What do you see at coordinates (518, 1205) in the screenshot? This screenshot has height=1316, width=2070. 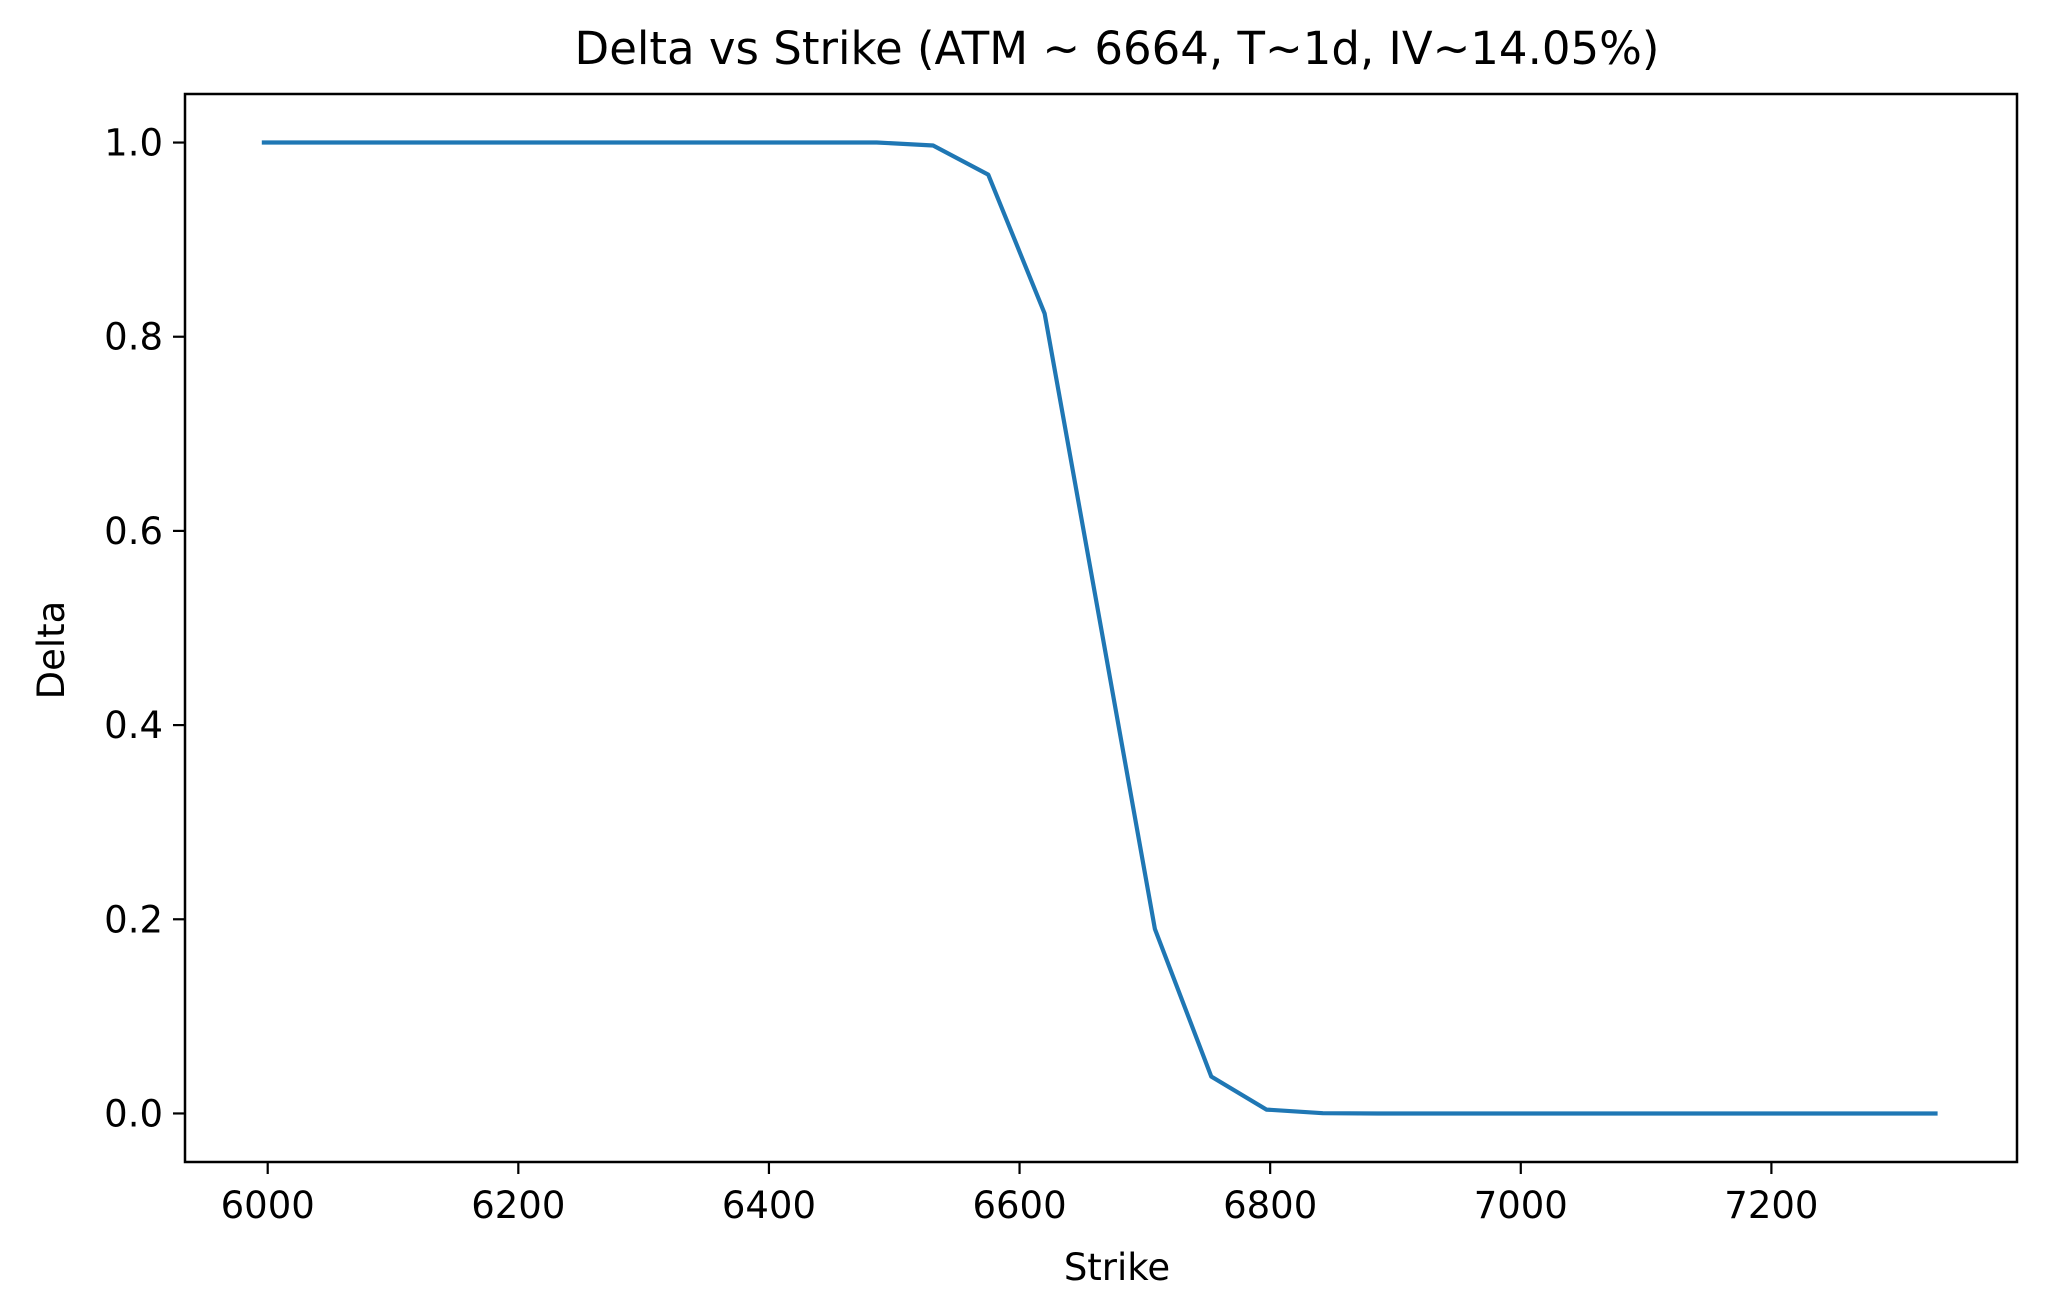 I see `x-tick-label: 6200` at bounding box center [518, 1205].